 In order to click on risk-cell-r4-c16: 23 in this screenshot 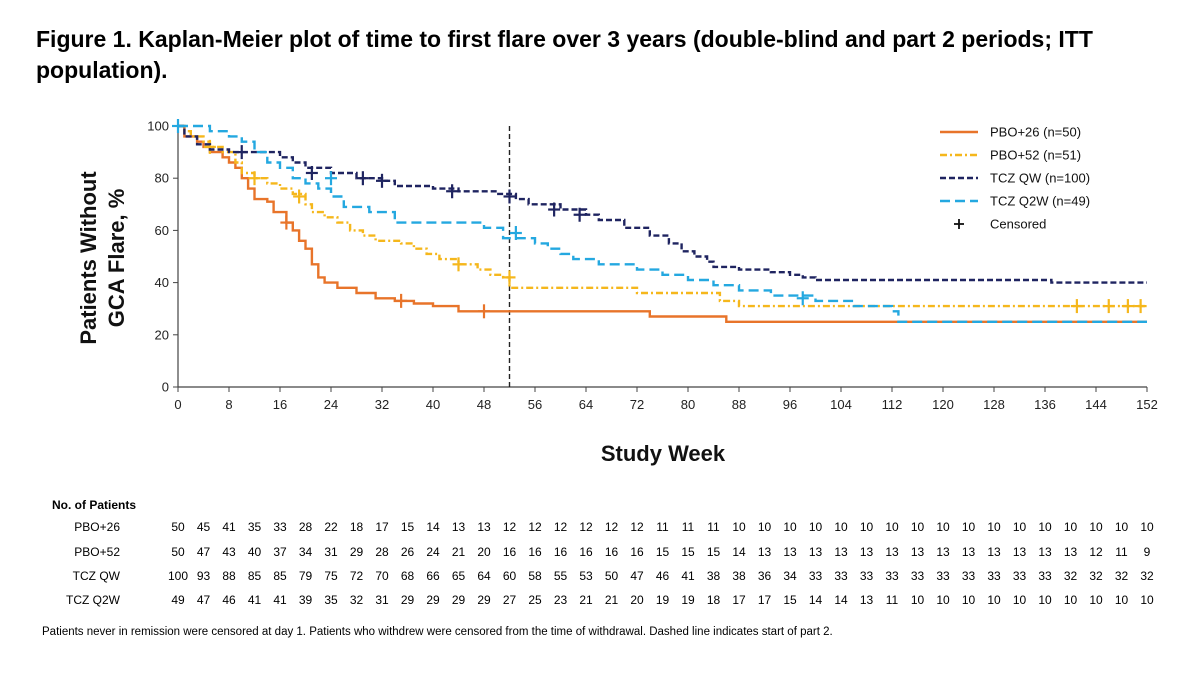, I will do `click(560, 600)`.